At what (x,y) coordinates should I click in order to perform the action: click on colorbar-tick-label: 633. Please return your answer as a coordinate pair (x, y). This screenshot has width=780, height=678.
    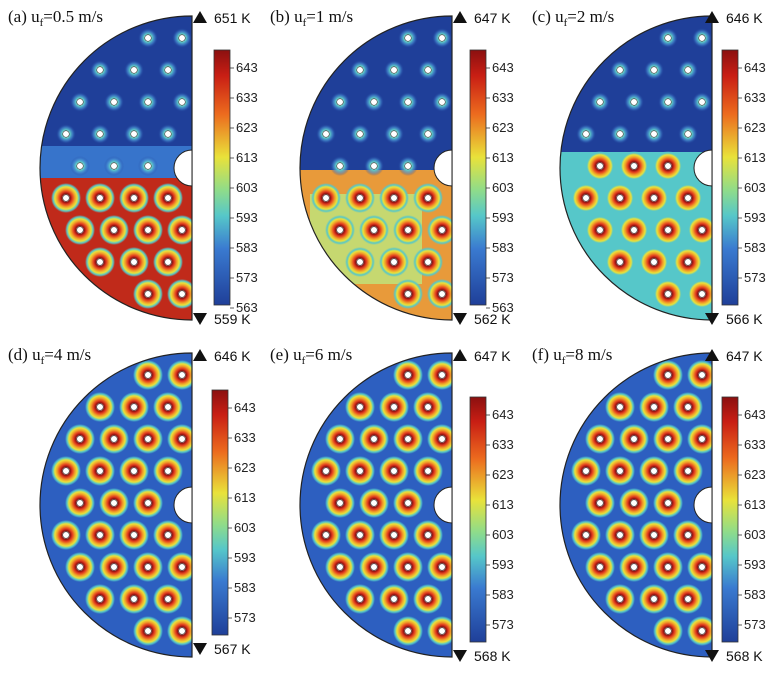
    Looking at the image, I should click on (503, 444).